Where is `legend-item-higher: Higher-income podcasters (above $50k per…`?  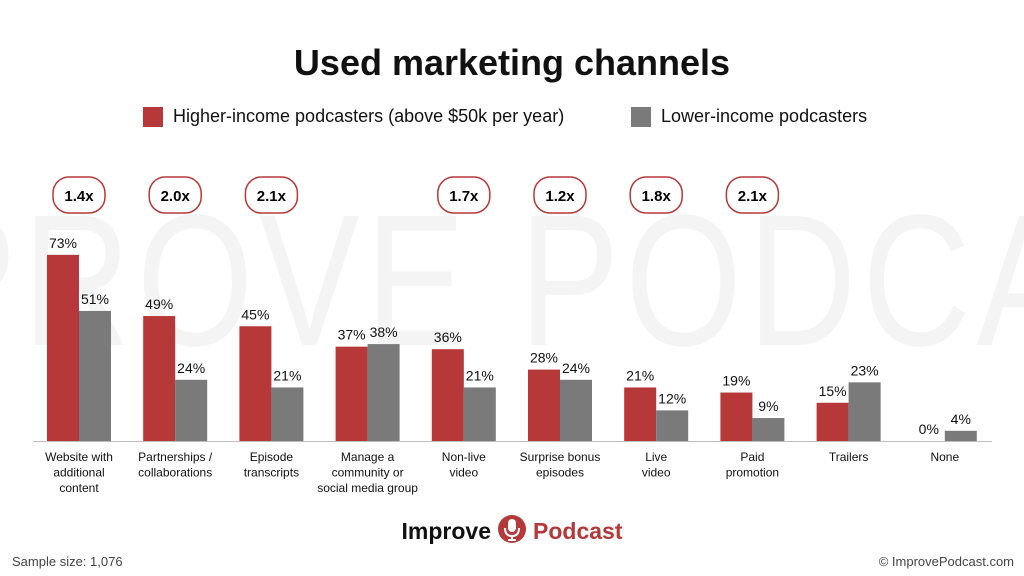 legend-item-higher: Higher-income podcasters (above $50k per… is located at coordinates (353, 116).